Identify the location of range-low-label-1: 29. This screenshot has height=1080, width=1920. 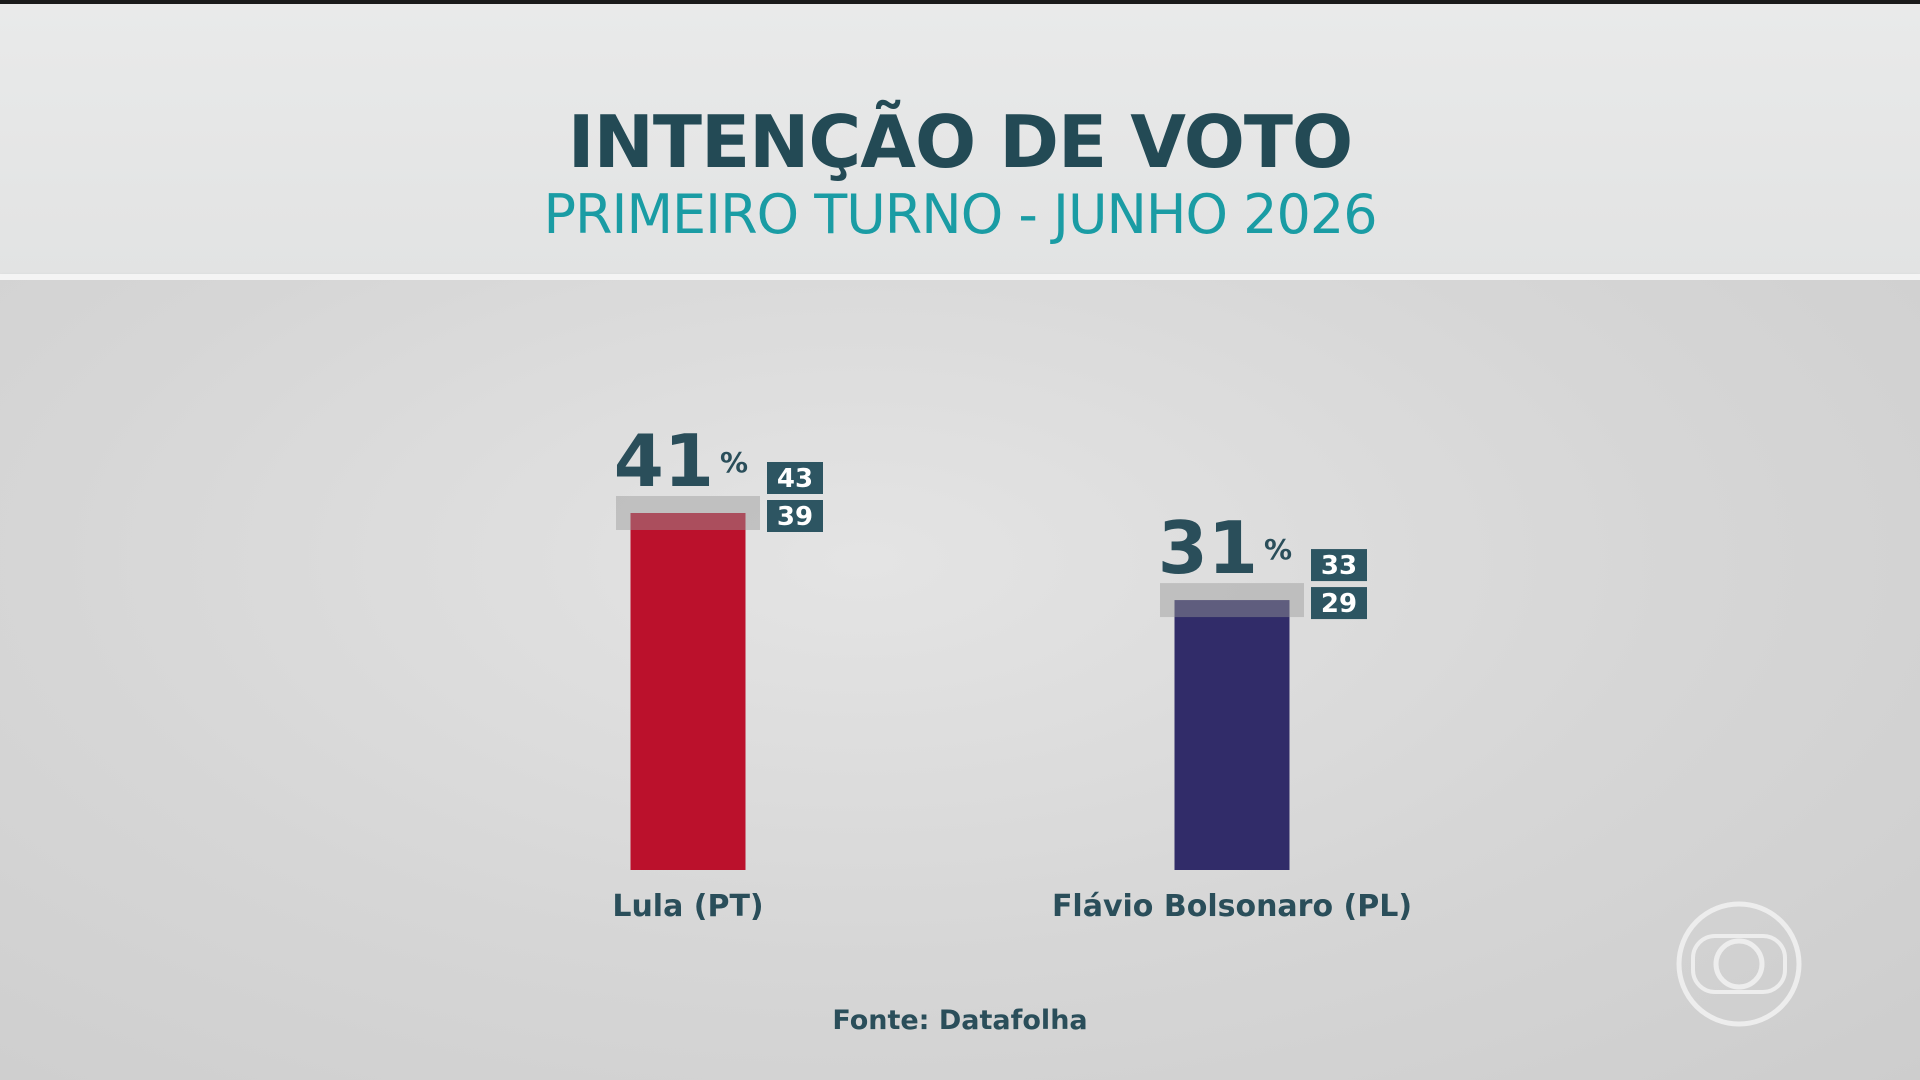
(1339, 604).